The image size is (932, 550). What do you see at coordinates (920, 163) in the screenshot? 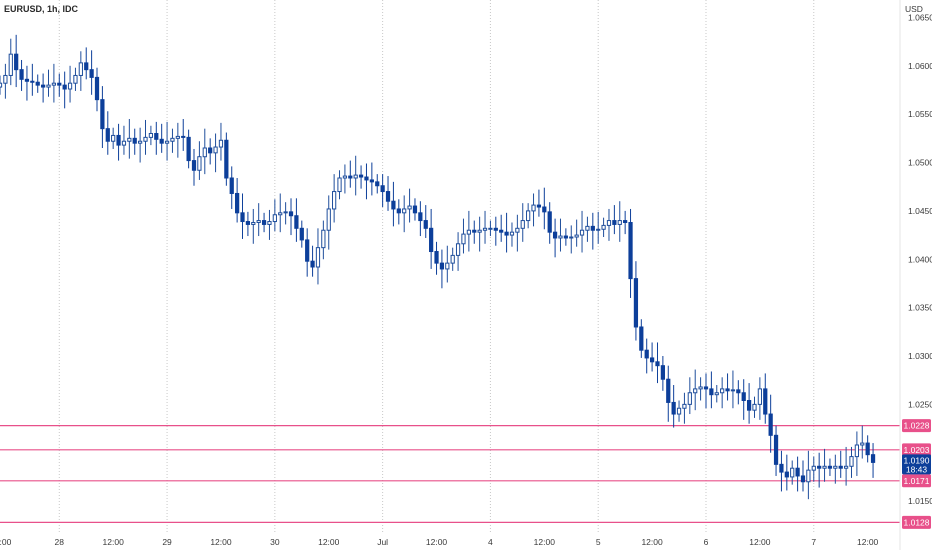
I see `y-tick-label: 1.0500` at bounding box center [920, 163].